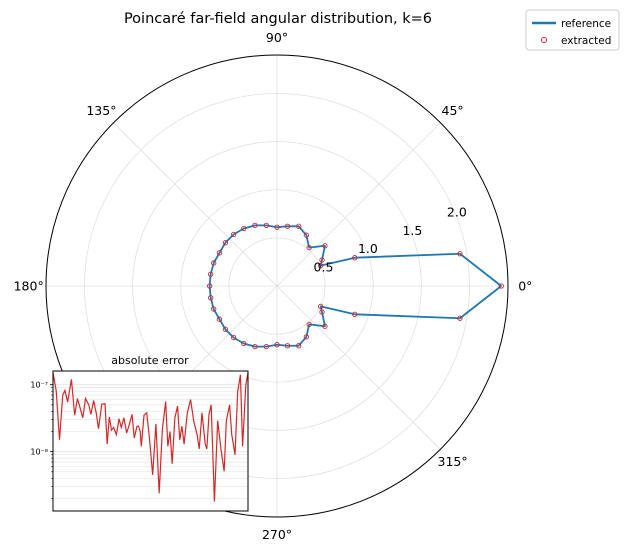 The width and height of the screenshot is (628, 554). I want to click on inset-y-tick-label: 10⁻⁸, so click(39, 452).